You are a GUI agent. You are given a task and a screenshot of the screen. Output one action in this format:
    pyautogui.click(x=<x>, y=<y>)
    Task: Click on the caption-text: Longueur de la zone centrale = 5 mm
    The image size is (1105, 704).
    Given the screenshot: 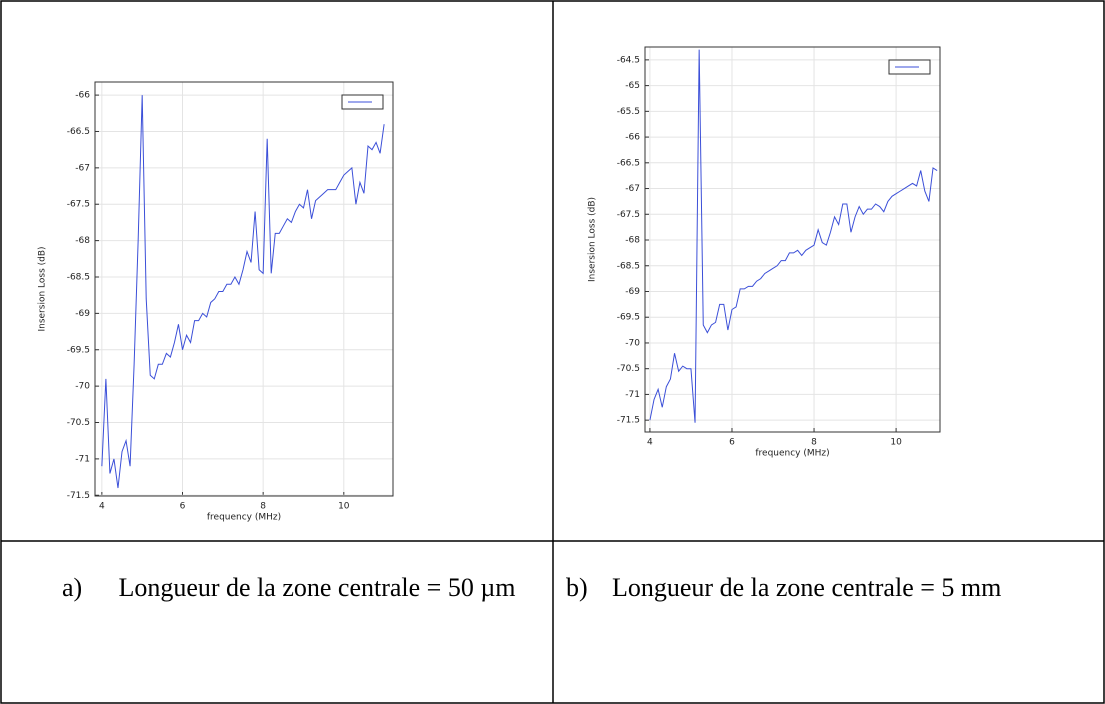 What is the action you would take?
    pyautogui.click(x=807, y=587)
    